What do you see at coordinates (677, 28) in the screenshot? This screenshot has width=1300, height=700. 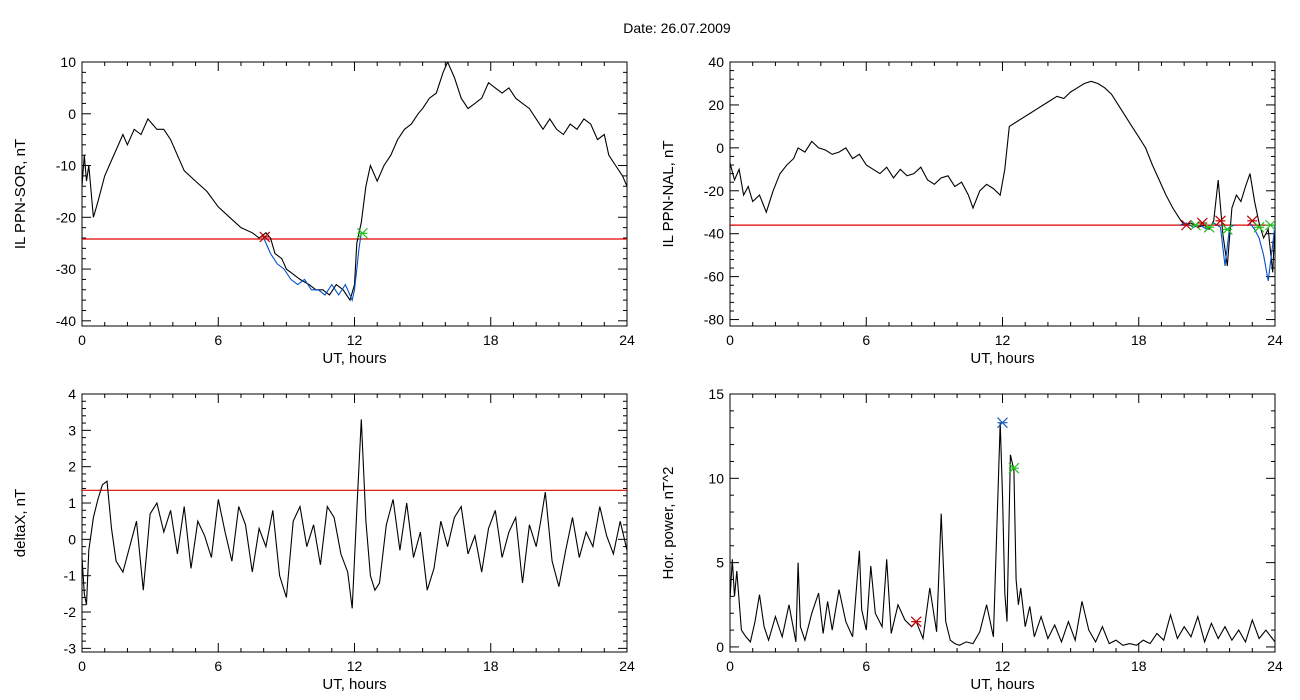 I see `figure-title: Date: 26.07.2009` at bounding box center [677, 28].